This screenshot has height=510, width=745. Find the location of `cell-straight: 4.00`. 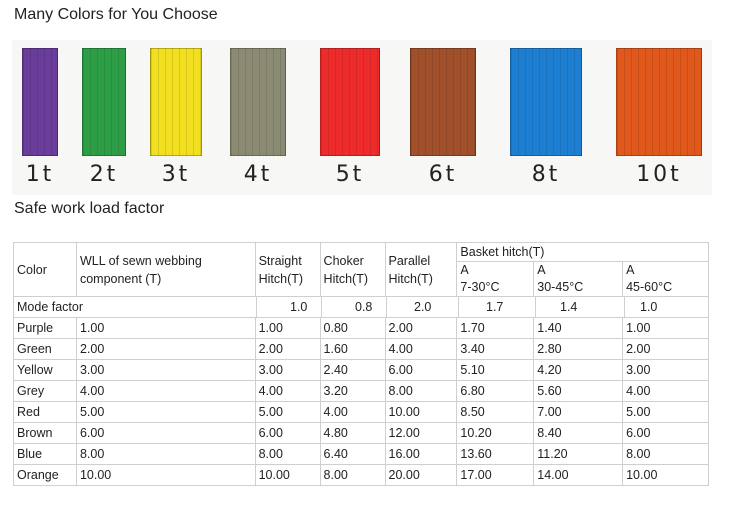

cell-straight: 4.00 is located at coordinates (287, 391).